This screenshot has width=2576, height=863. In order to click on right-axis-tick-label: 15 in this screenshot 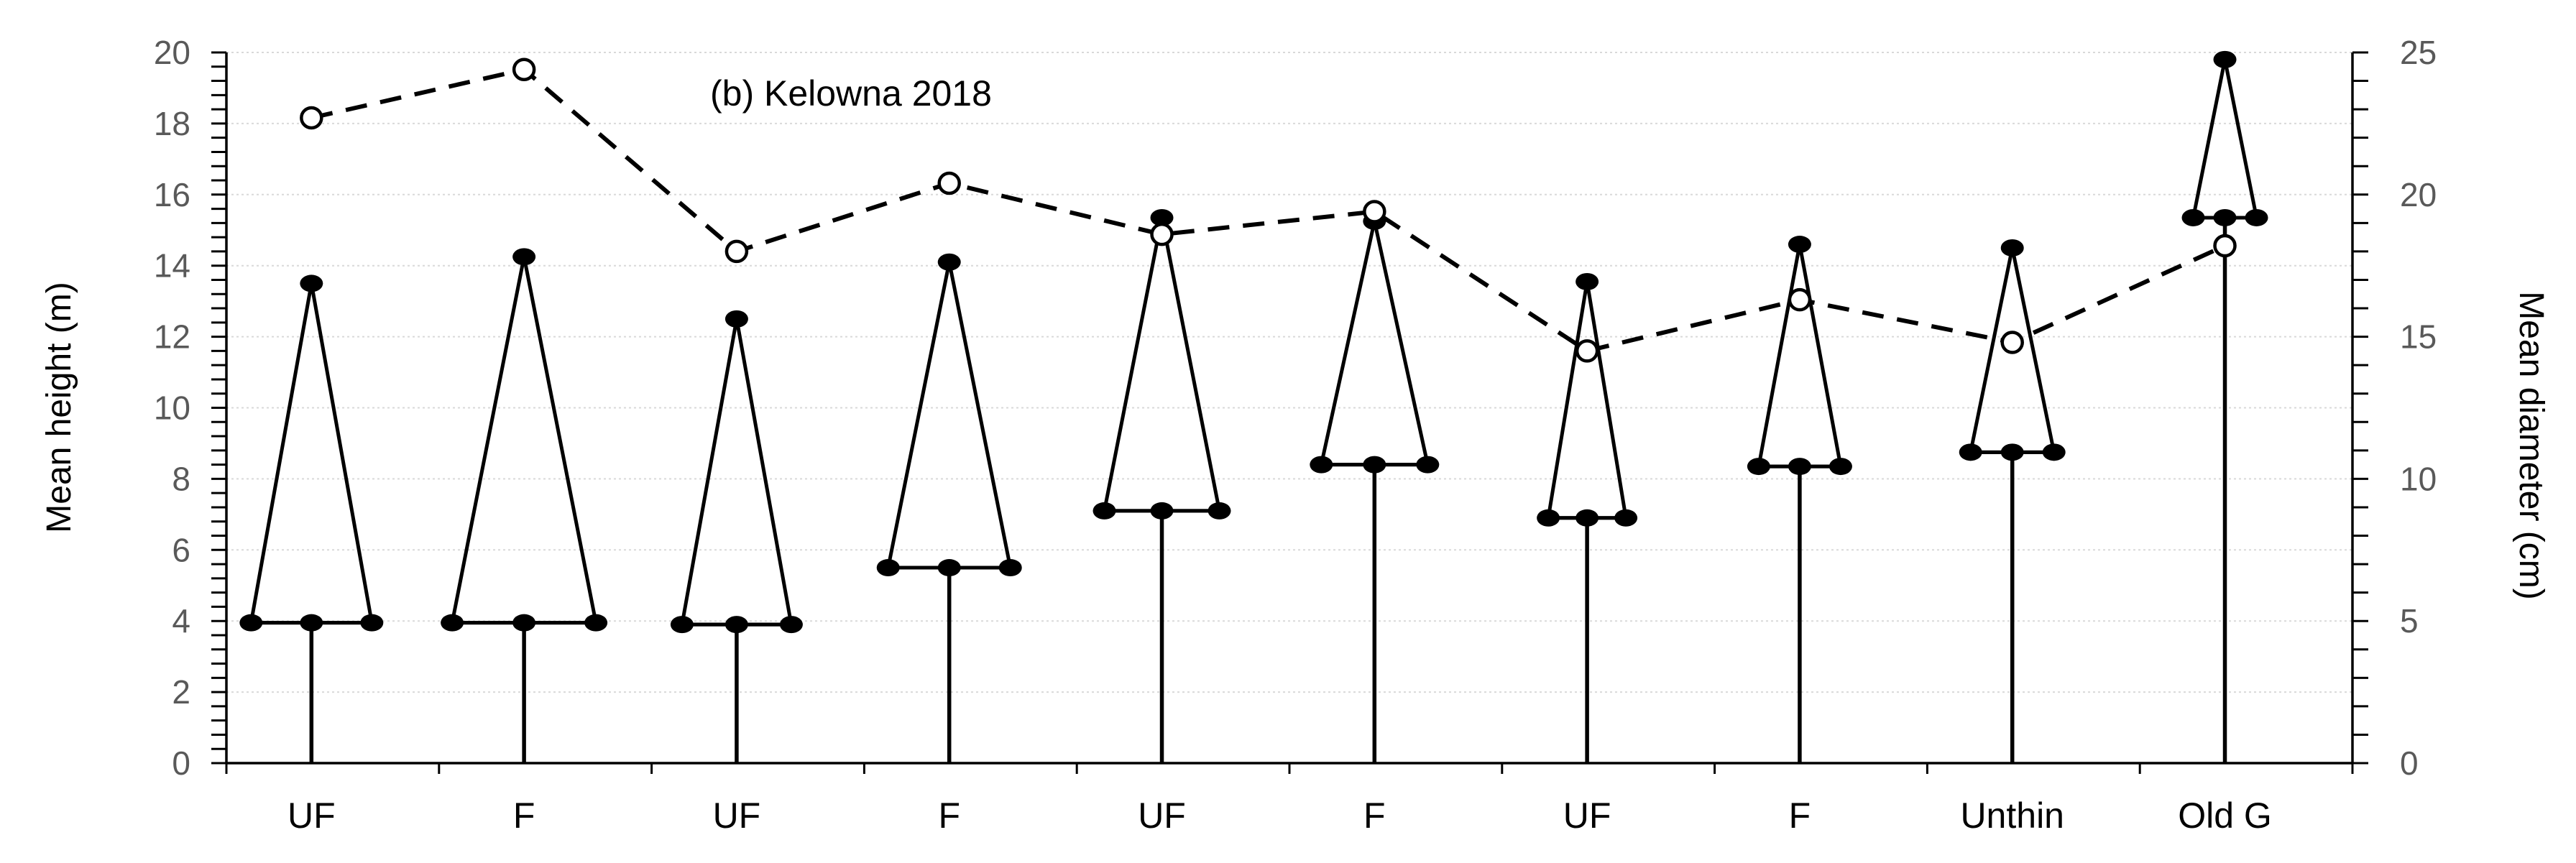, I will do `click(2418, 337)`.